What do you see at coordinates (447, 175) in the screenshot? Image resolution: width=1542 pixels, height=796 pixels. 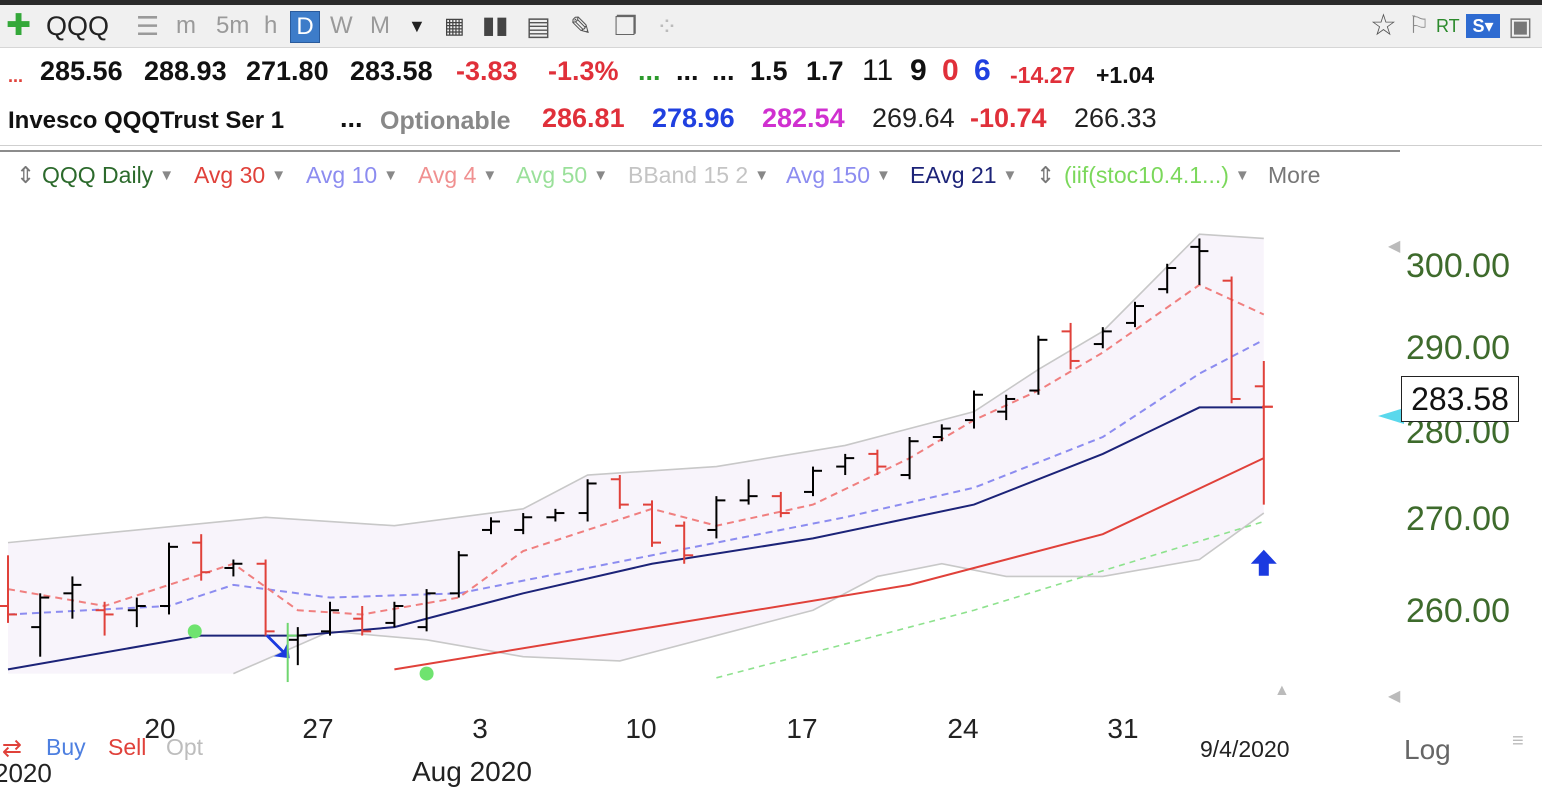 I see `legend-avg4-label: Avg 4` at bounding box center [447, 175].